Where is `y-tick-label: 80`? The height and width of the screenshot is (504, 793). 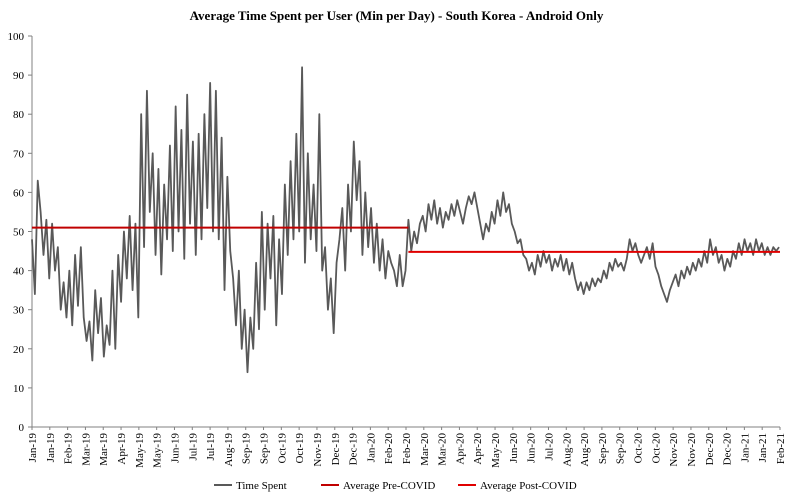 y-tick-label: 80 is located at coordinates (19, 115).